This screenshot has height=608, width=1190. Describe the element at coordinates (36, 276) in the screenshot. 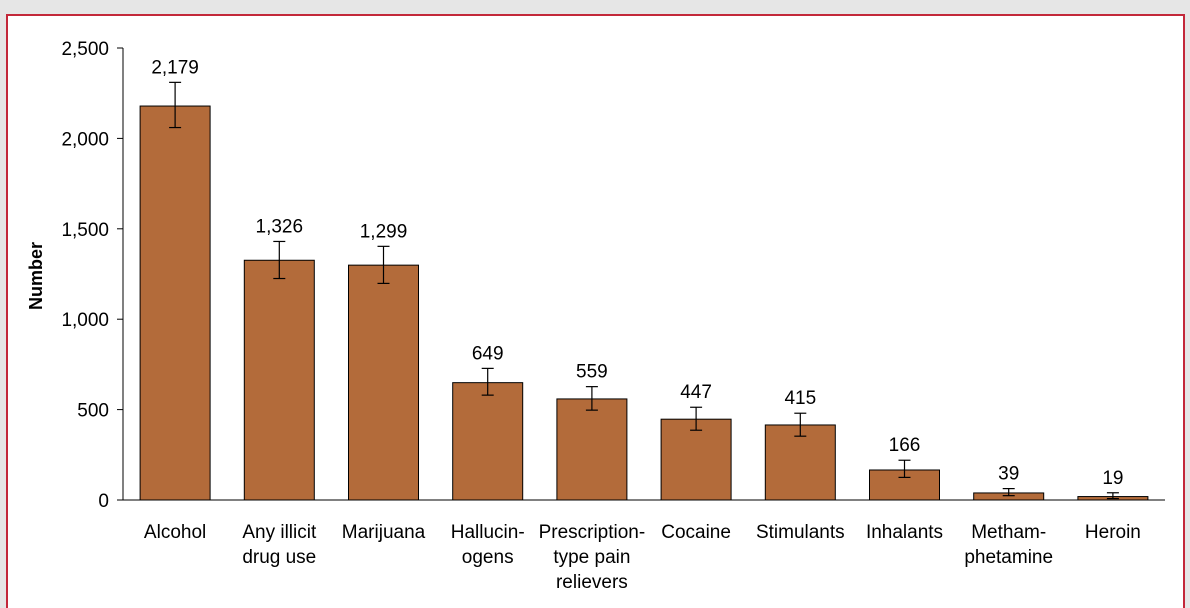

I see `y-axis-title: Number` at that location.